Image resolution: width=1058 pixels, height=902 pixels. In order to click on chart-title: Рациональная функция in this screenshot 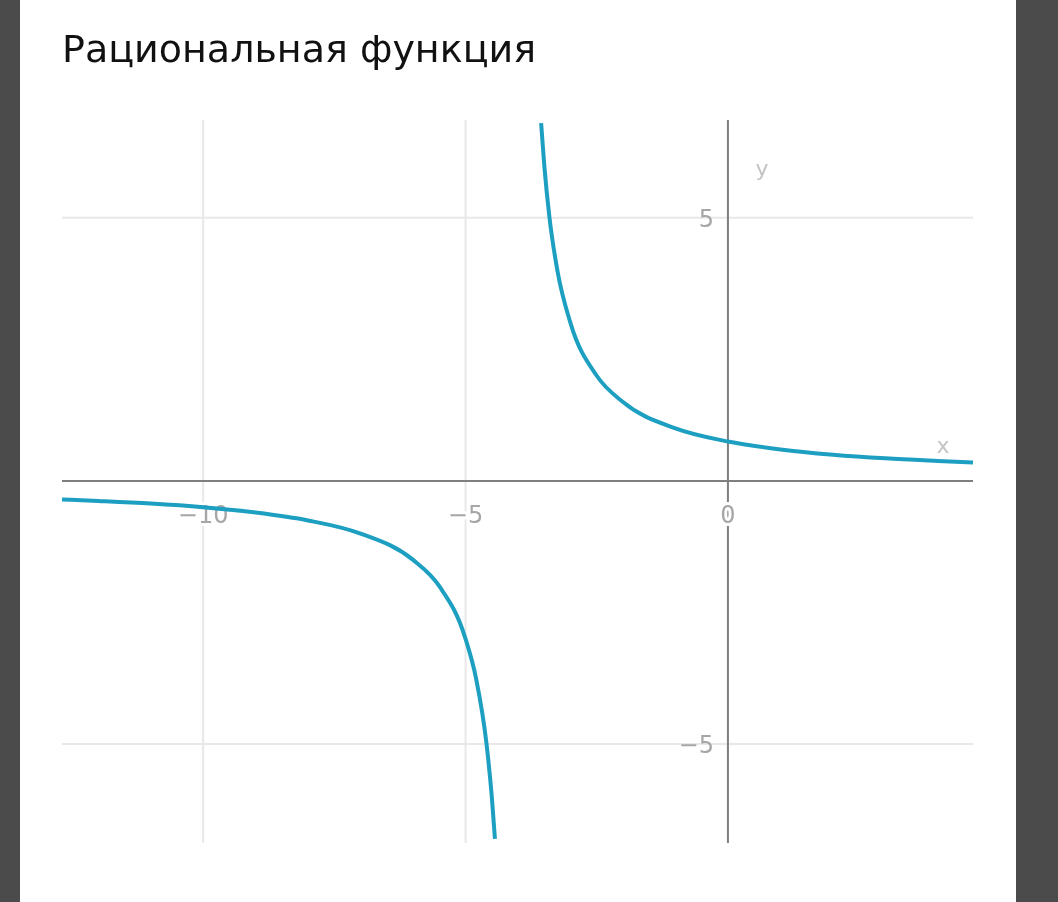, I will do `click(299, 49)`.